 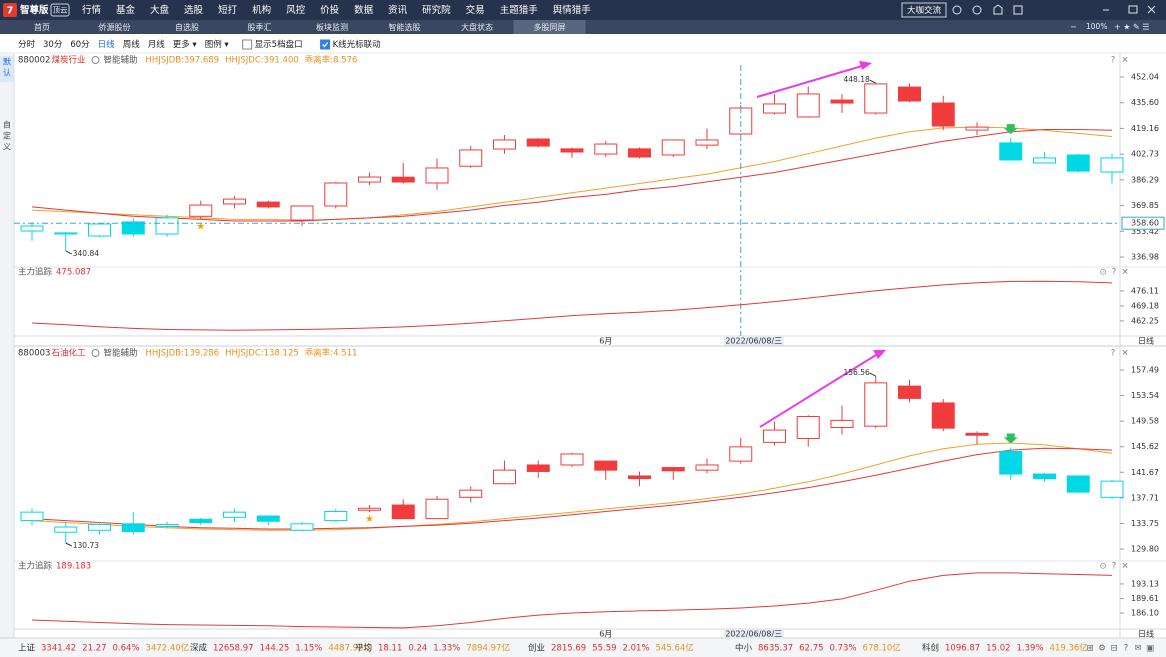 I want to click on menu-bar, so click(x=583, y=10).